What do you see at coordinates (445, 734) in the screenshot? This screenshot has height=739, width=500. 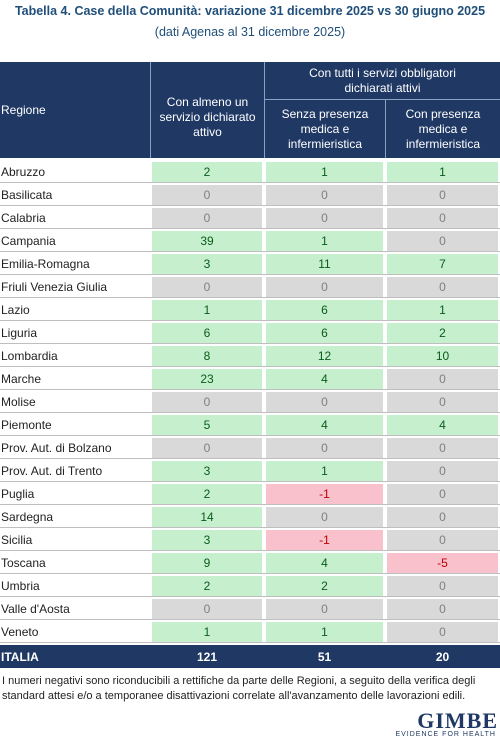 I see `logo-tagline: EVIDENCE FOR HEALTH` at bounding box center [445, 734].